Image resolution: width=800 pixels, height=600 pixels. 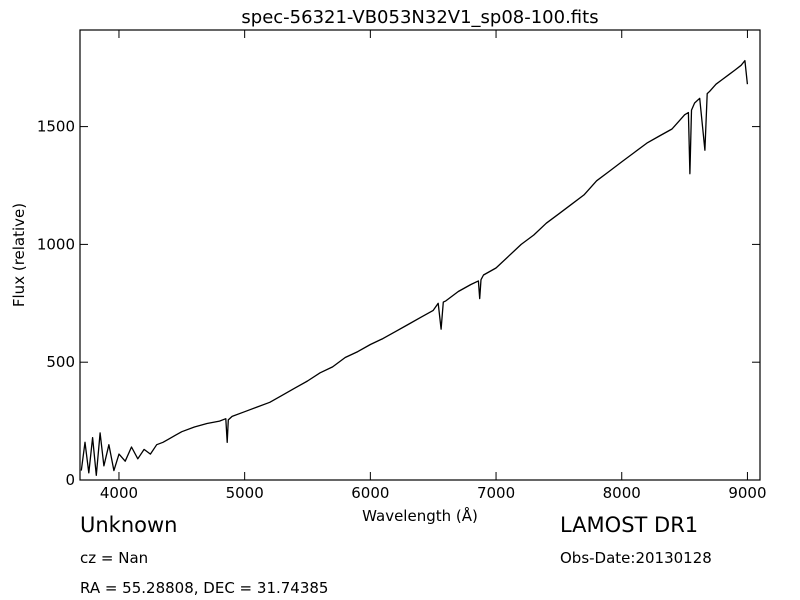 I want to click on y-tick-label: 500, so click(x=60, y=362).